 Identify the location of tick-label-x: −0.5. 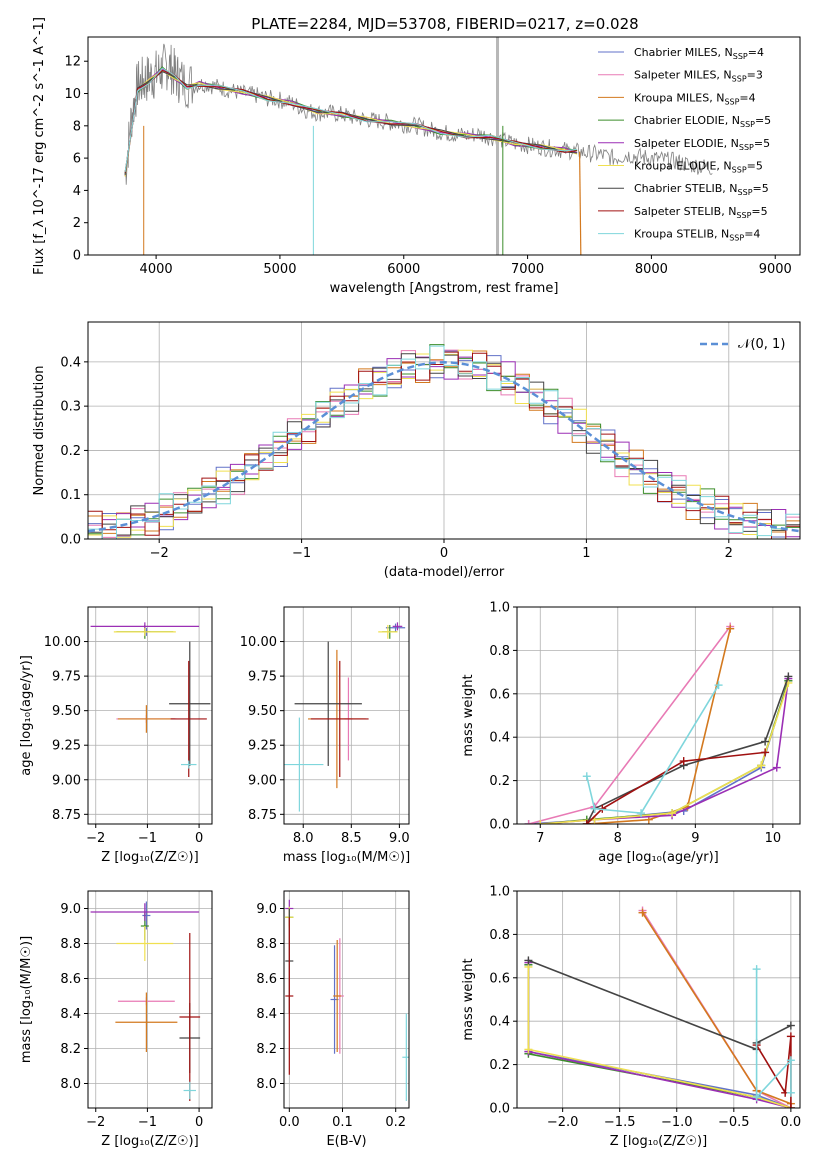
(734, 1122).